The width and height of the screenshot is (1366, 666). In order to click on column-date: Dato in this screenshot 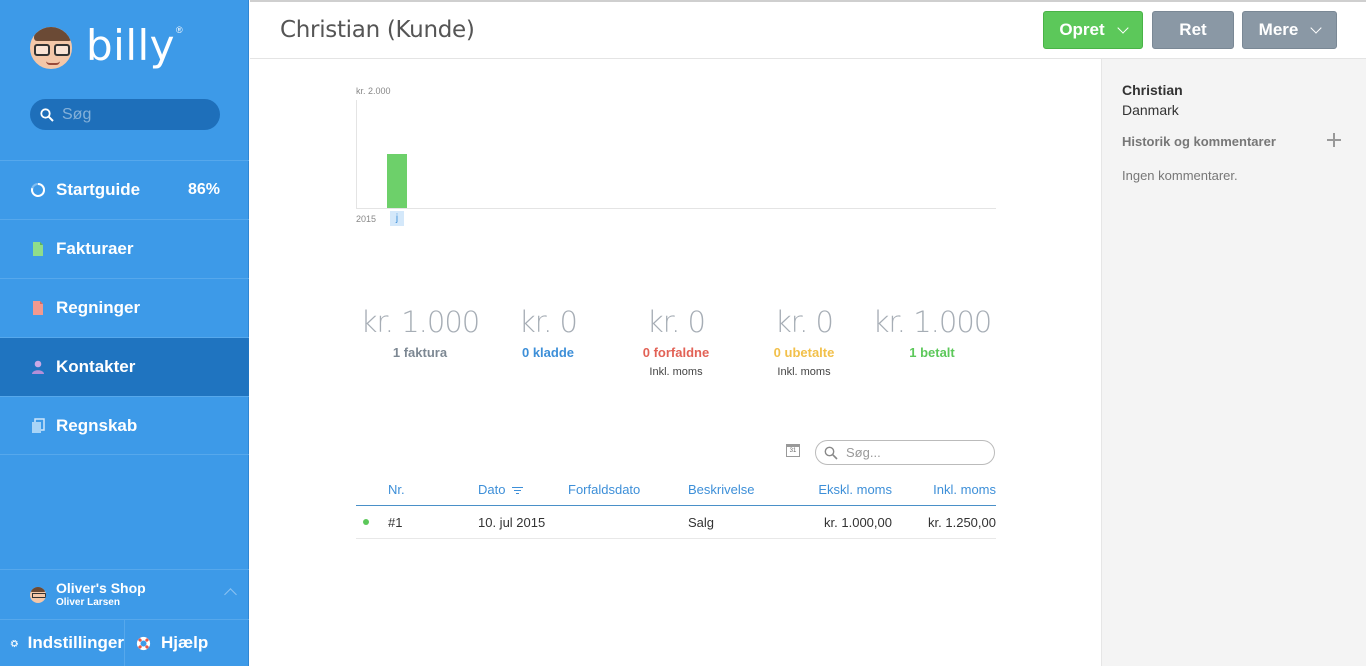, I will do `click(501, 489)`.